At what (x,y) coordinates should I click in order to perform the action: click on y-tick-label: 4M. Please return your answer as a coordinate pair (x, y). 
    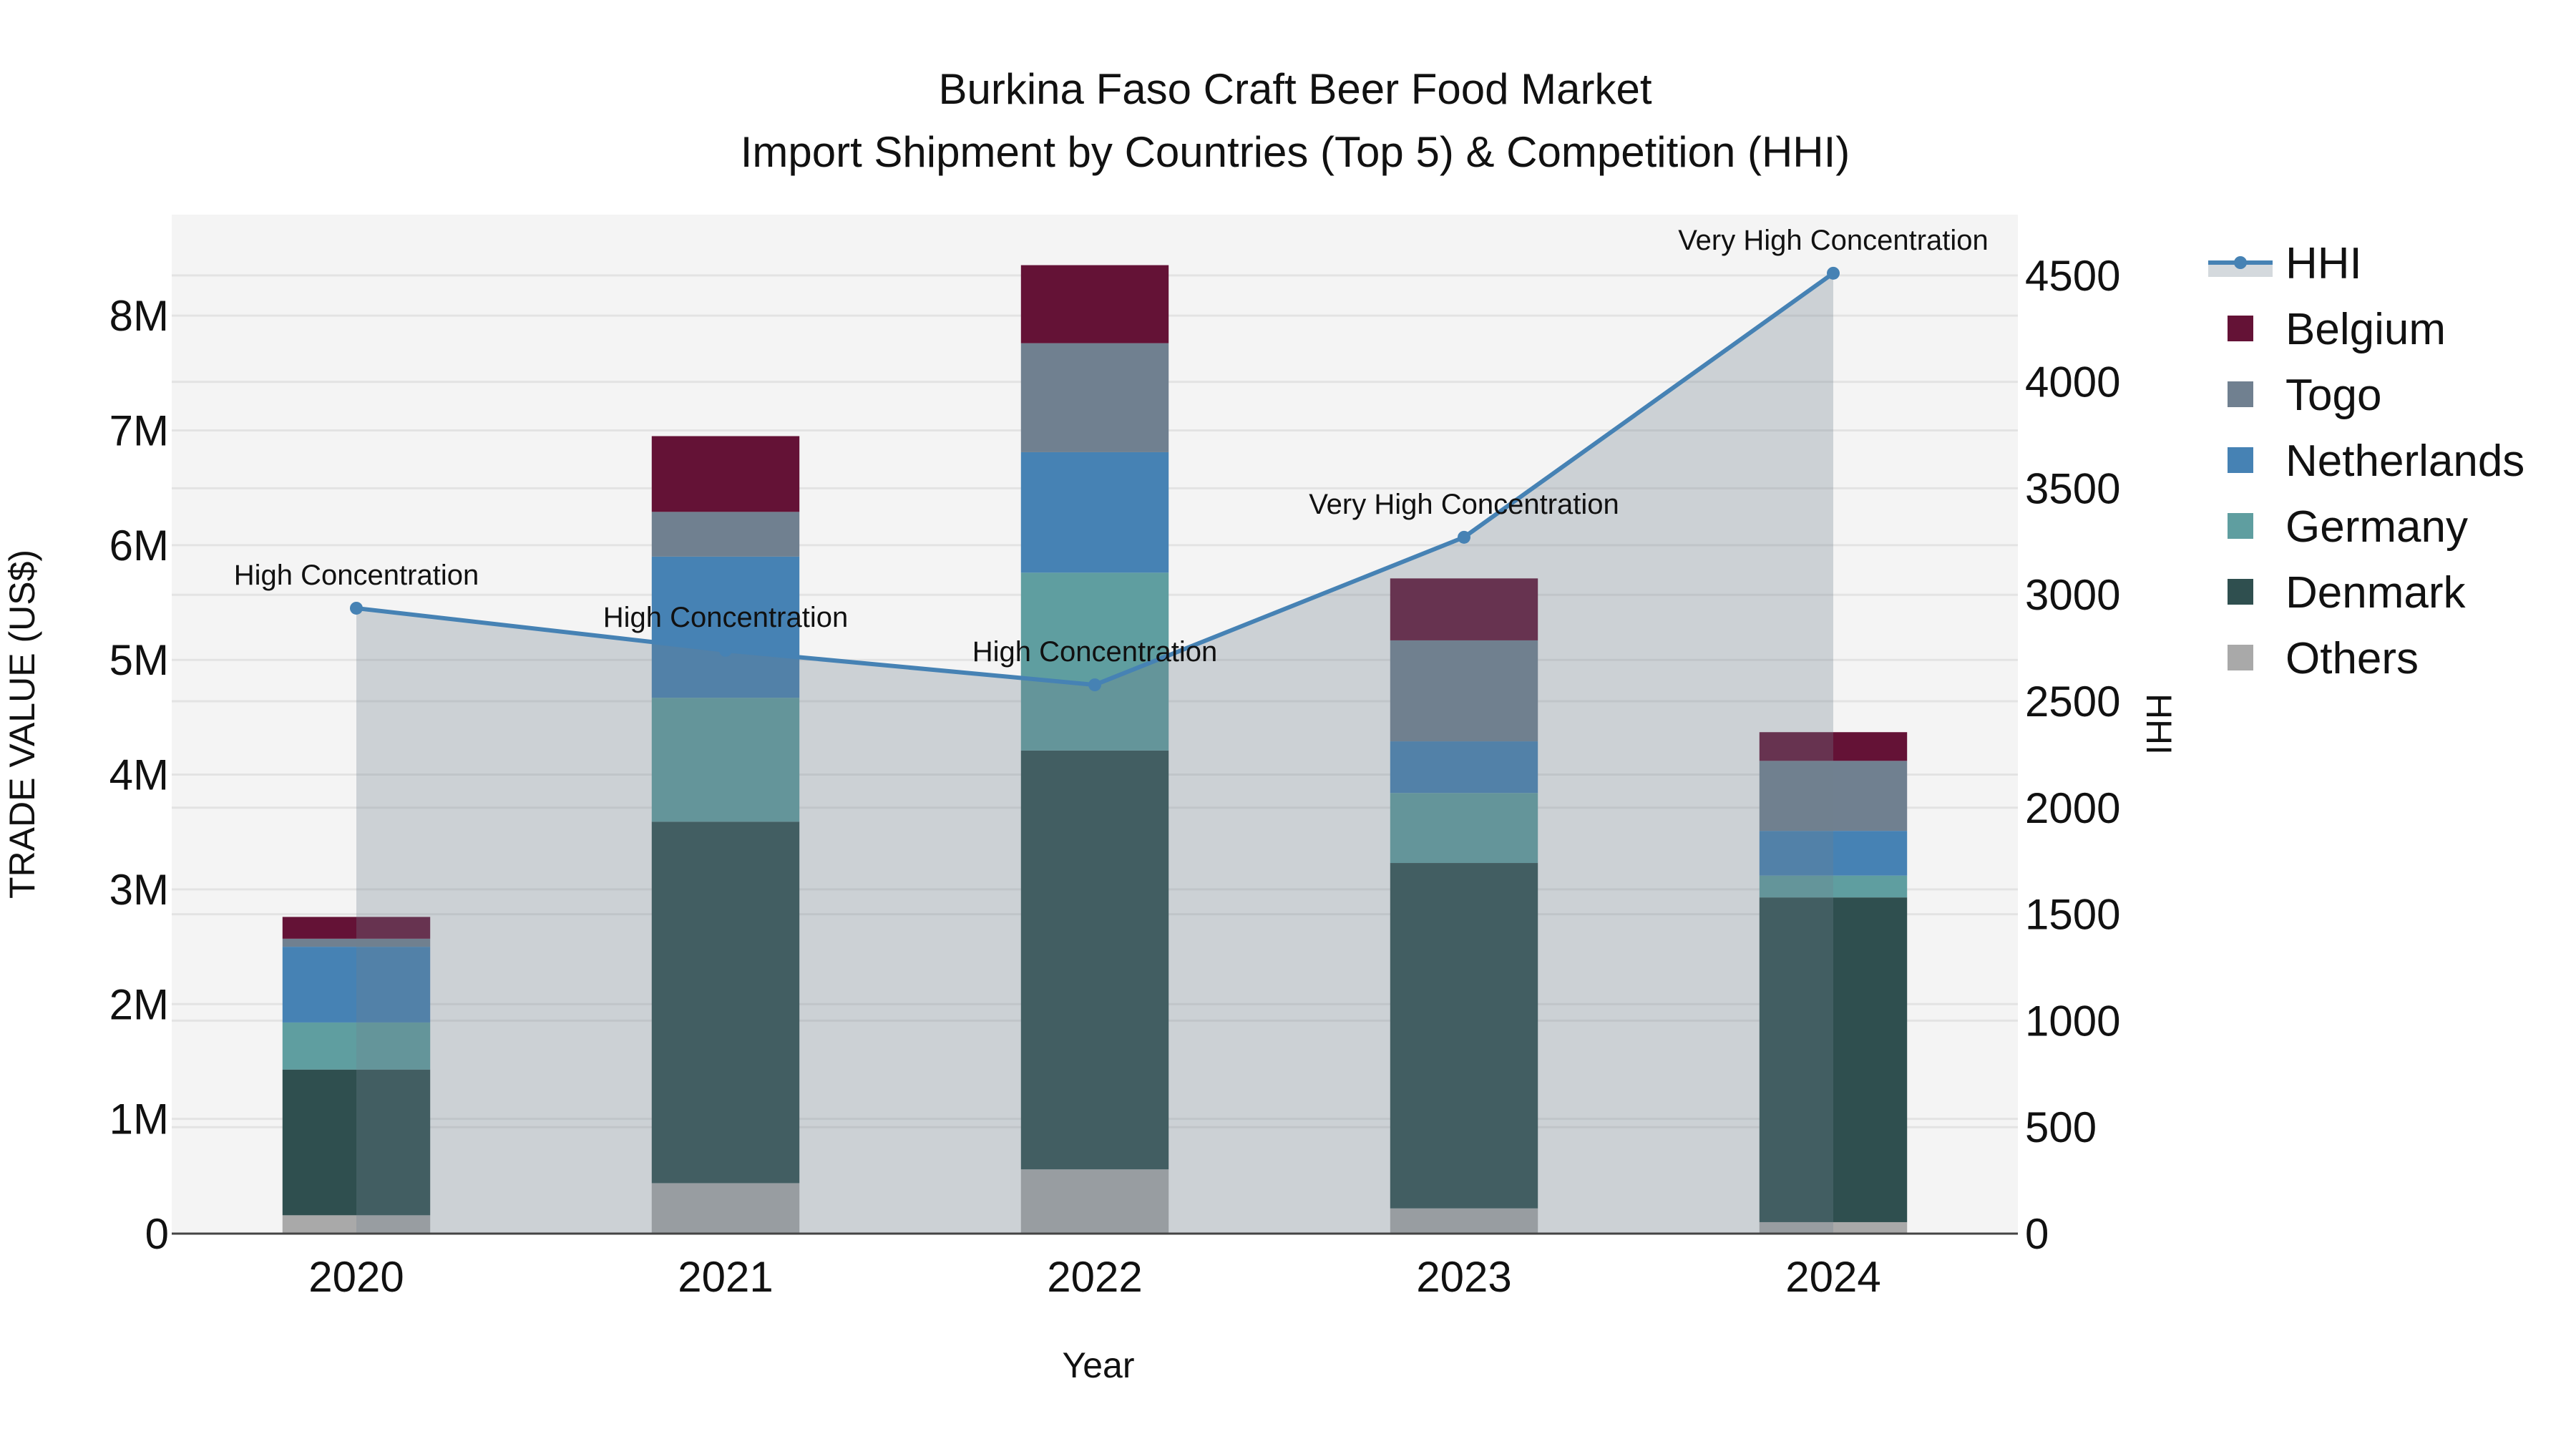
    Looking at the image, I should click on (139, 775).